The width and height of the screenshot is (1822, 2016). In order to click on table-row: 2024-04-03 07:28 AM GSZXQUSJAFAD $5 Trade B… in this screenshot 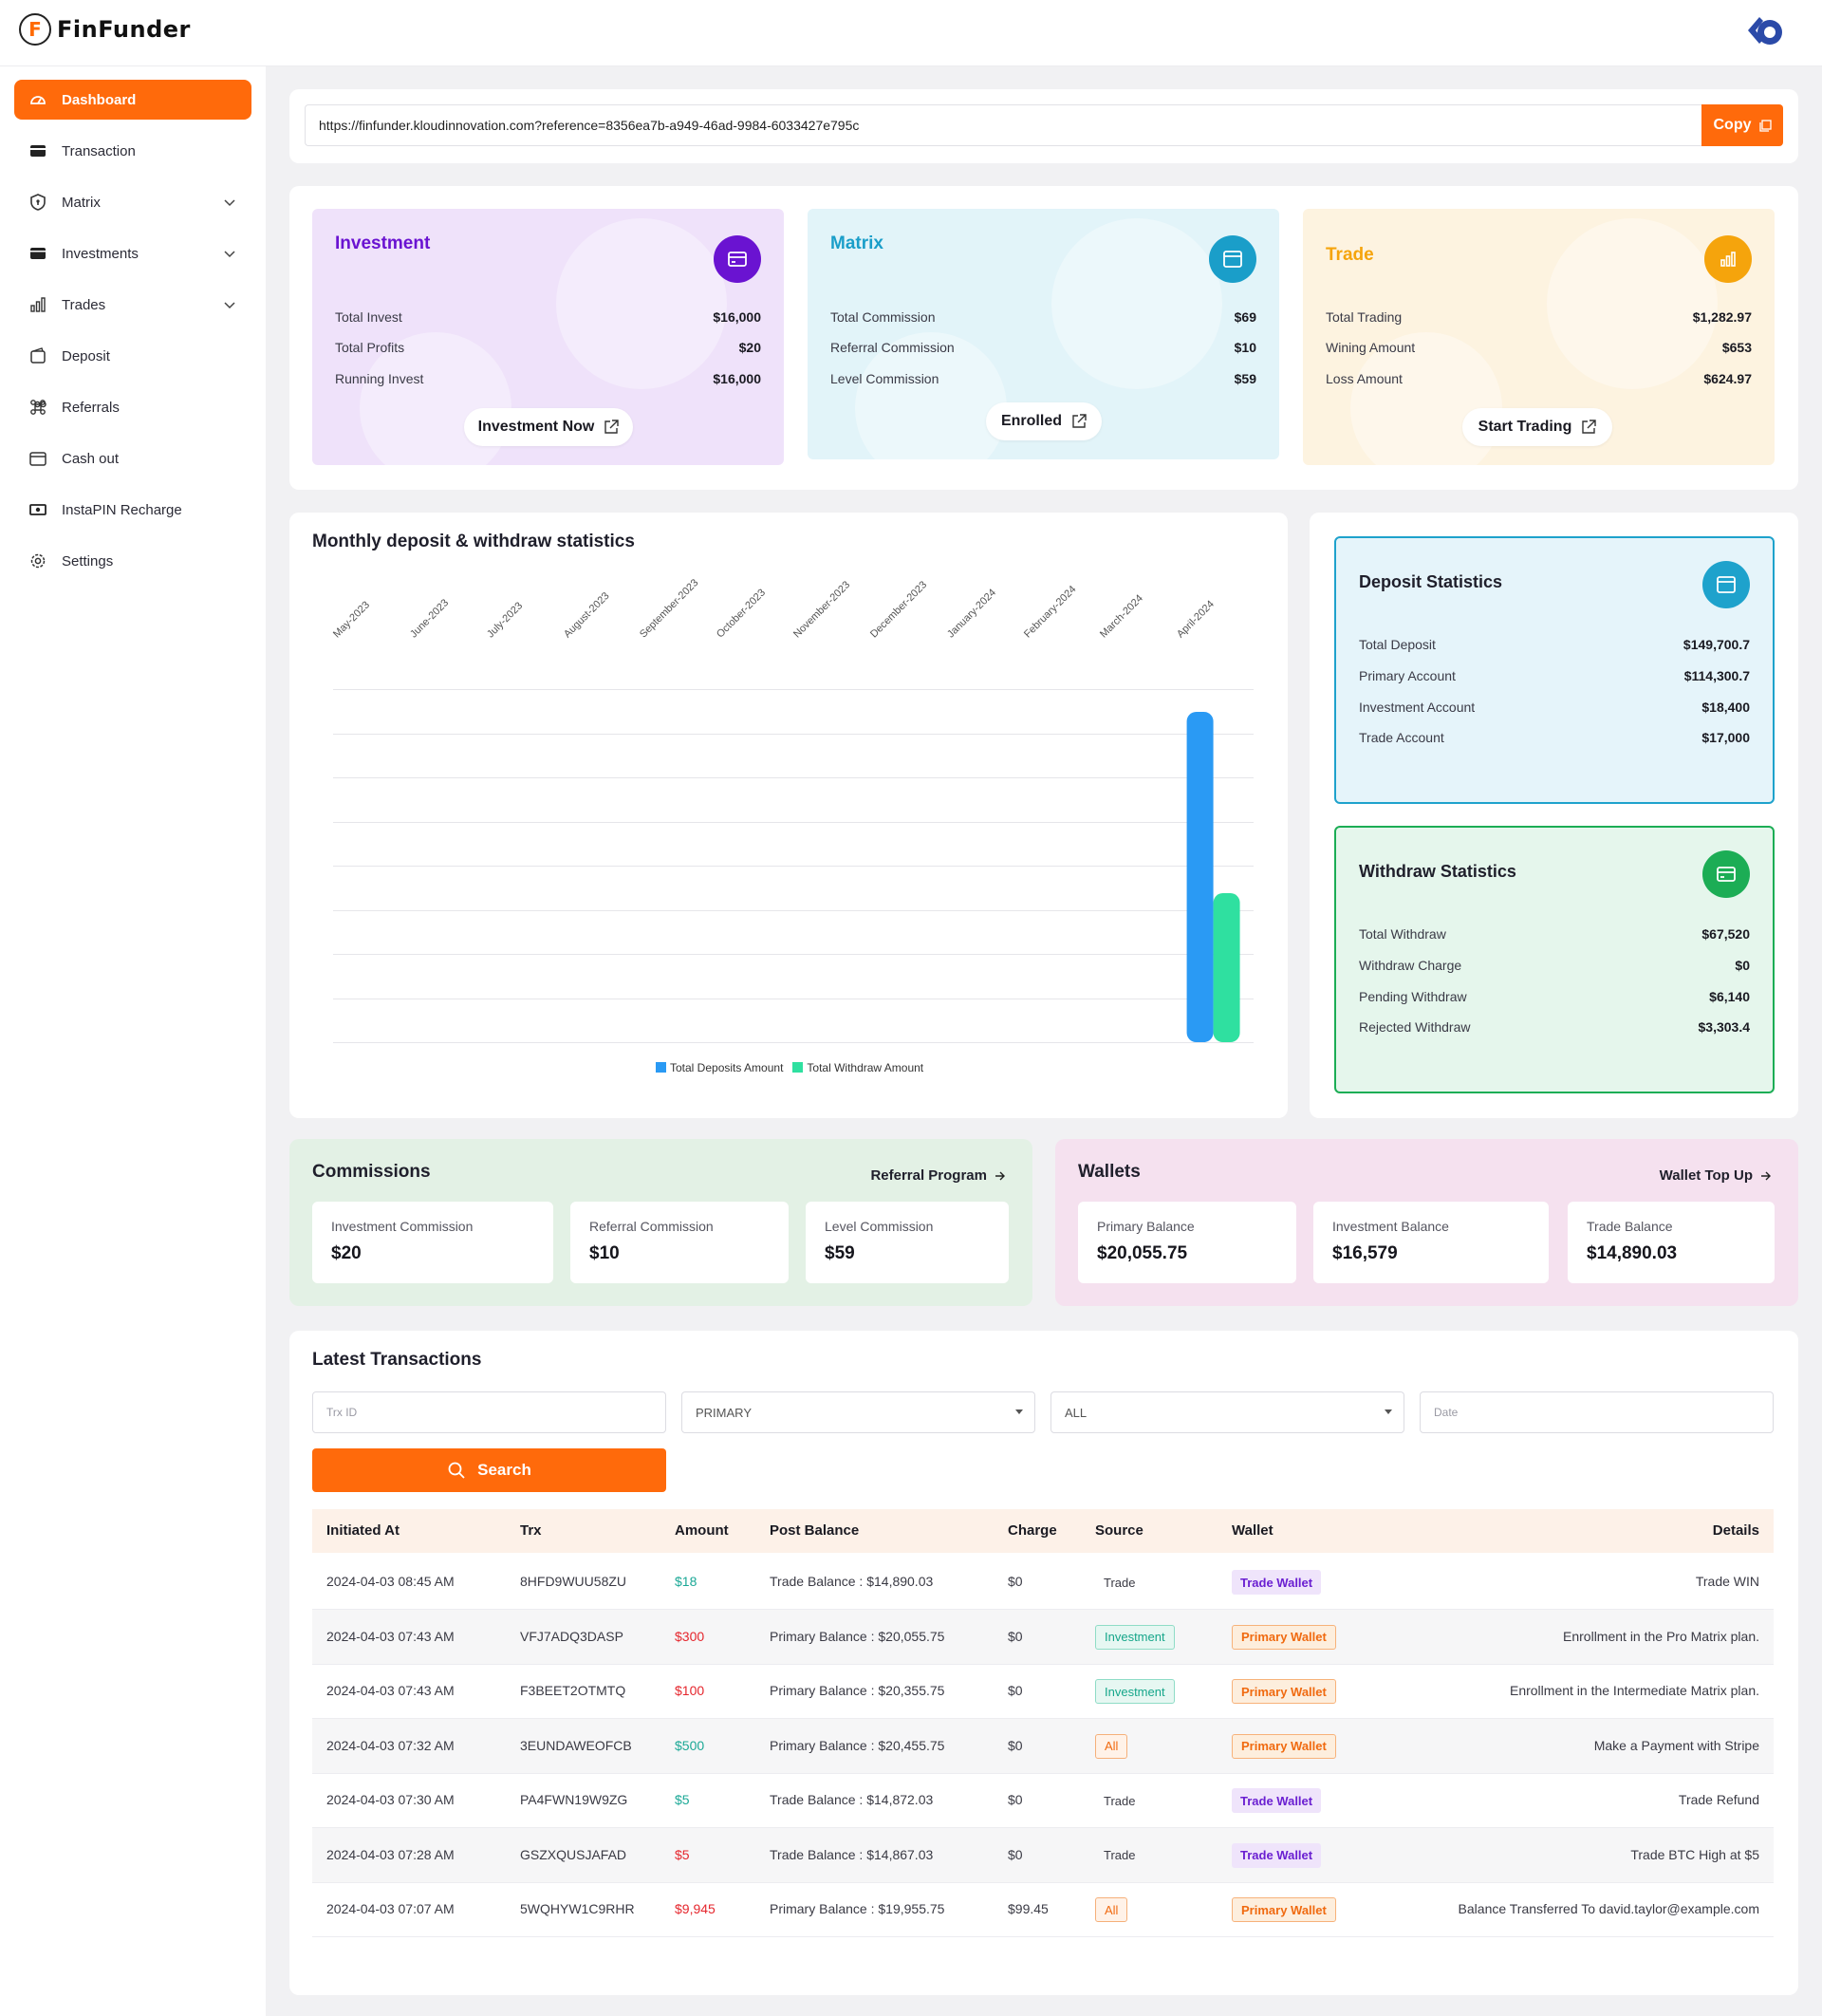, I will do `click(1043, 1855)`.